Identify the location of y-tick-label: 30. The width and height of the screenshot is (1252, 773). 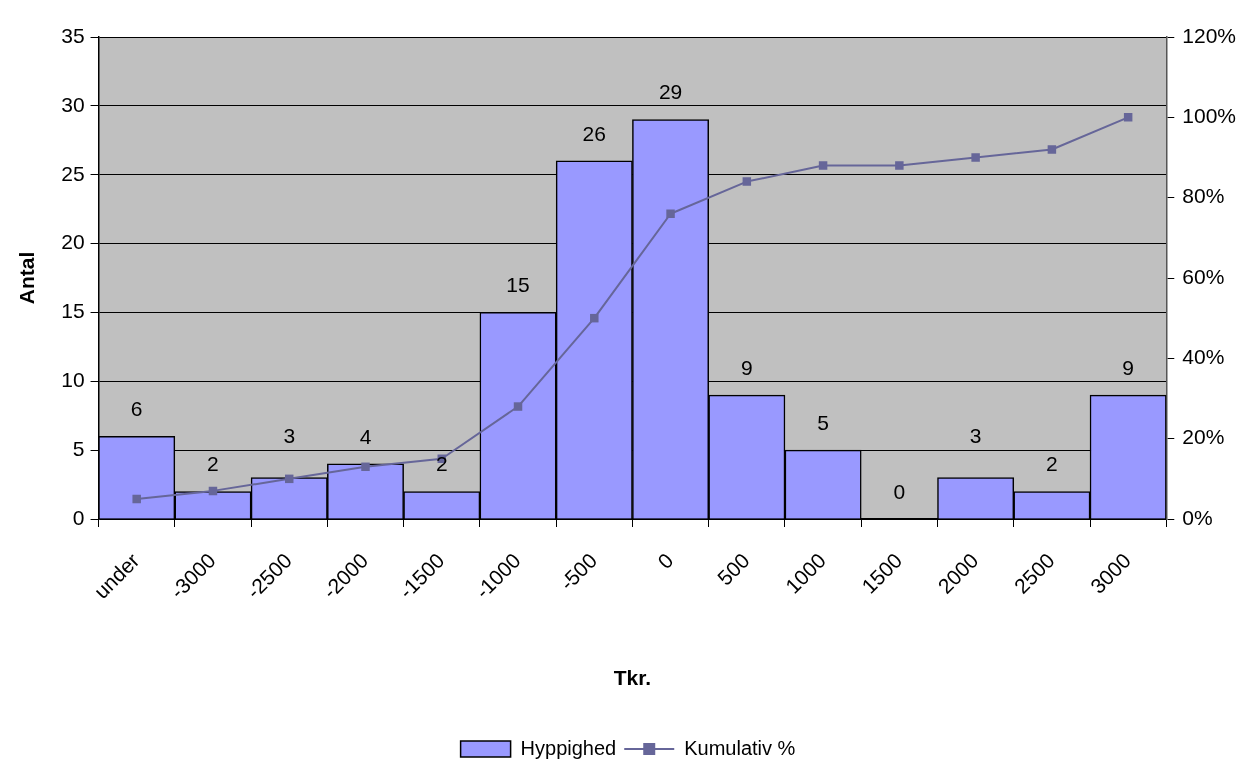
(73, 104).